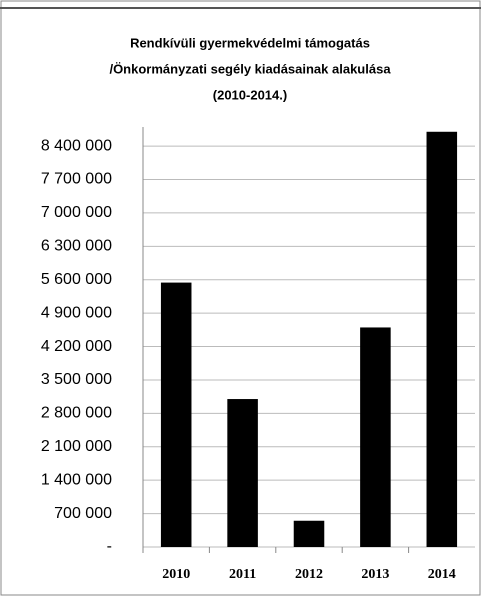  I want to click on y-tick-label: 7 000 000, so click(76, 212).